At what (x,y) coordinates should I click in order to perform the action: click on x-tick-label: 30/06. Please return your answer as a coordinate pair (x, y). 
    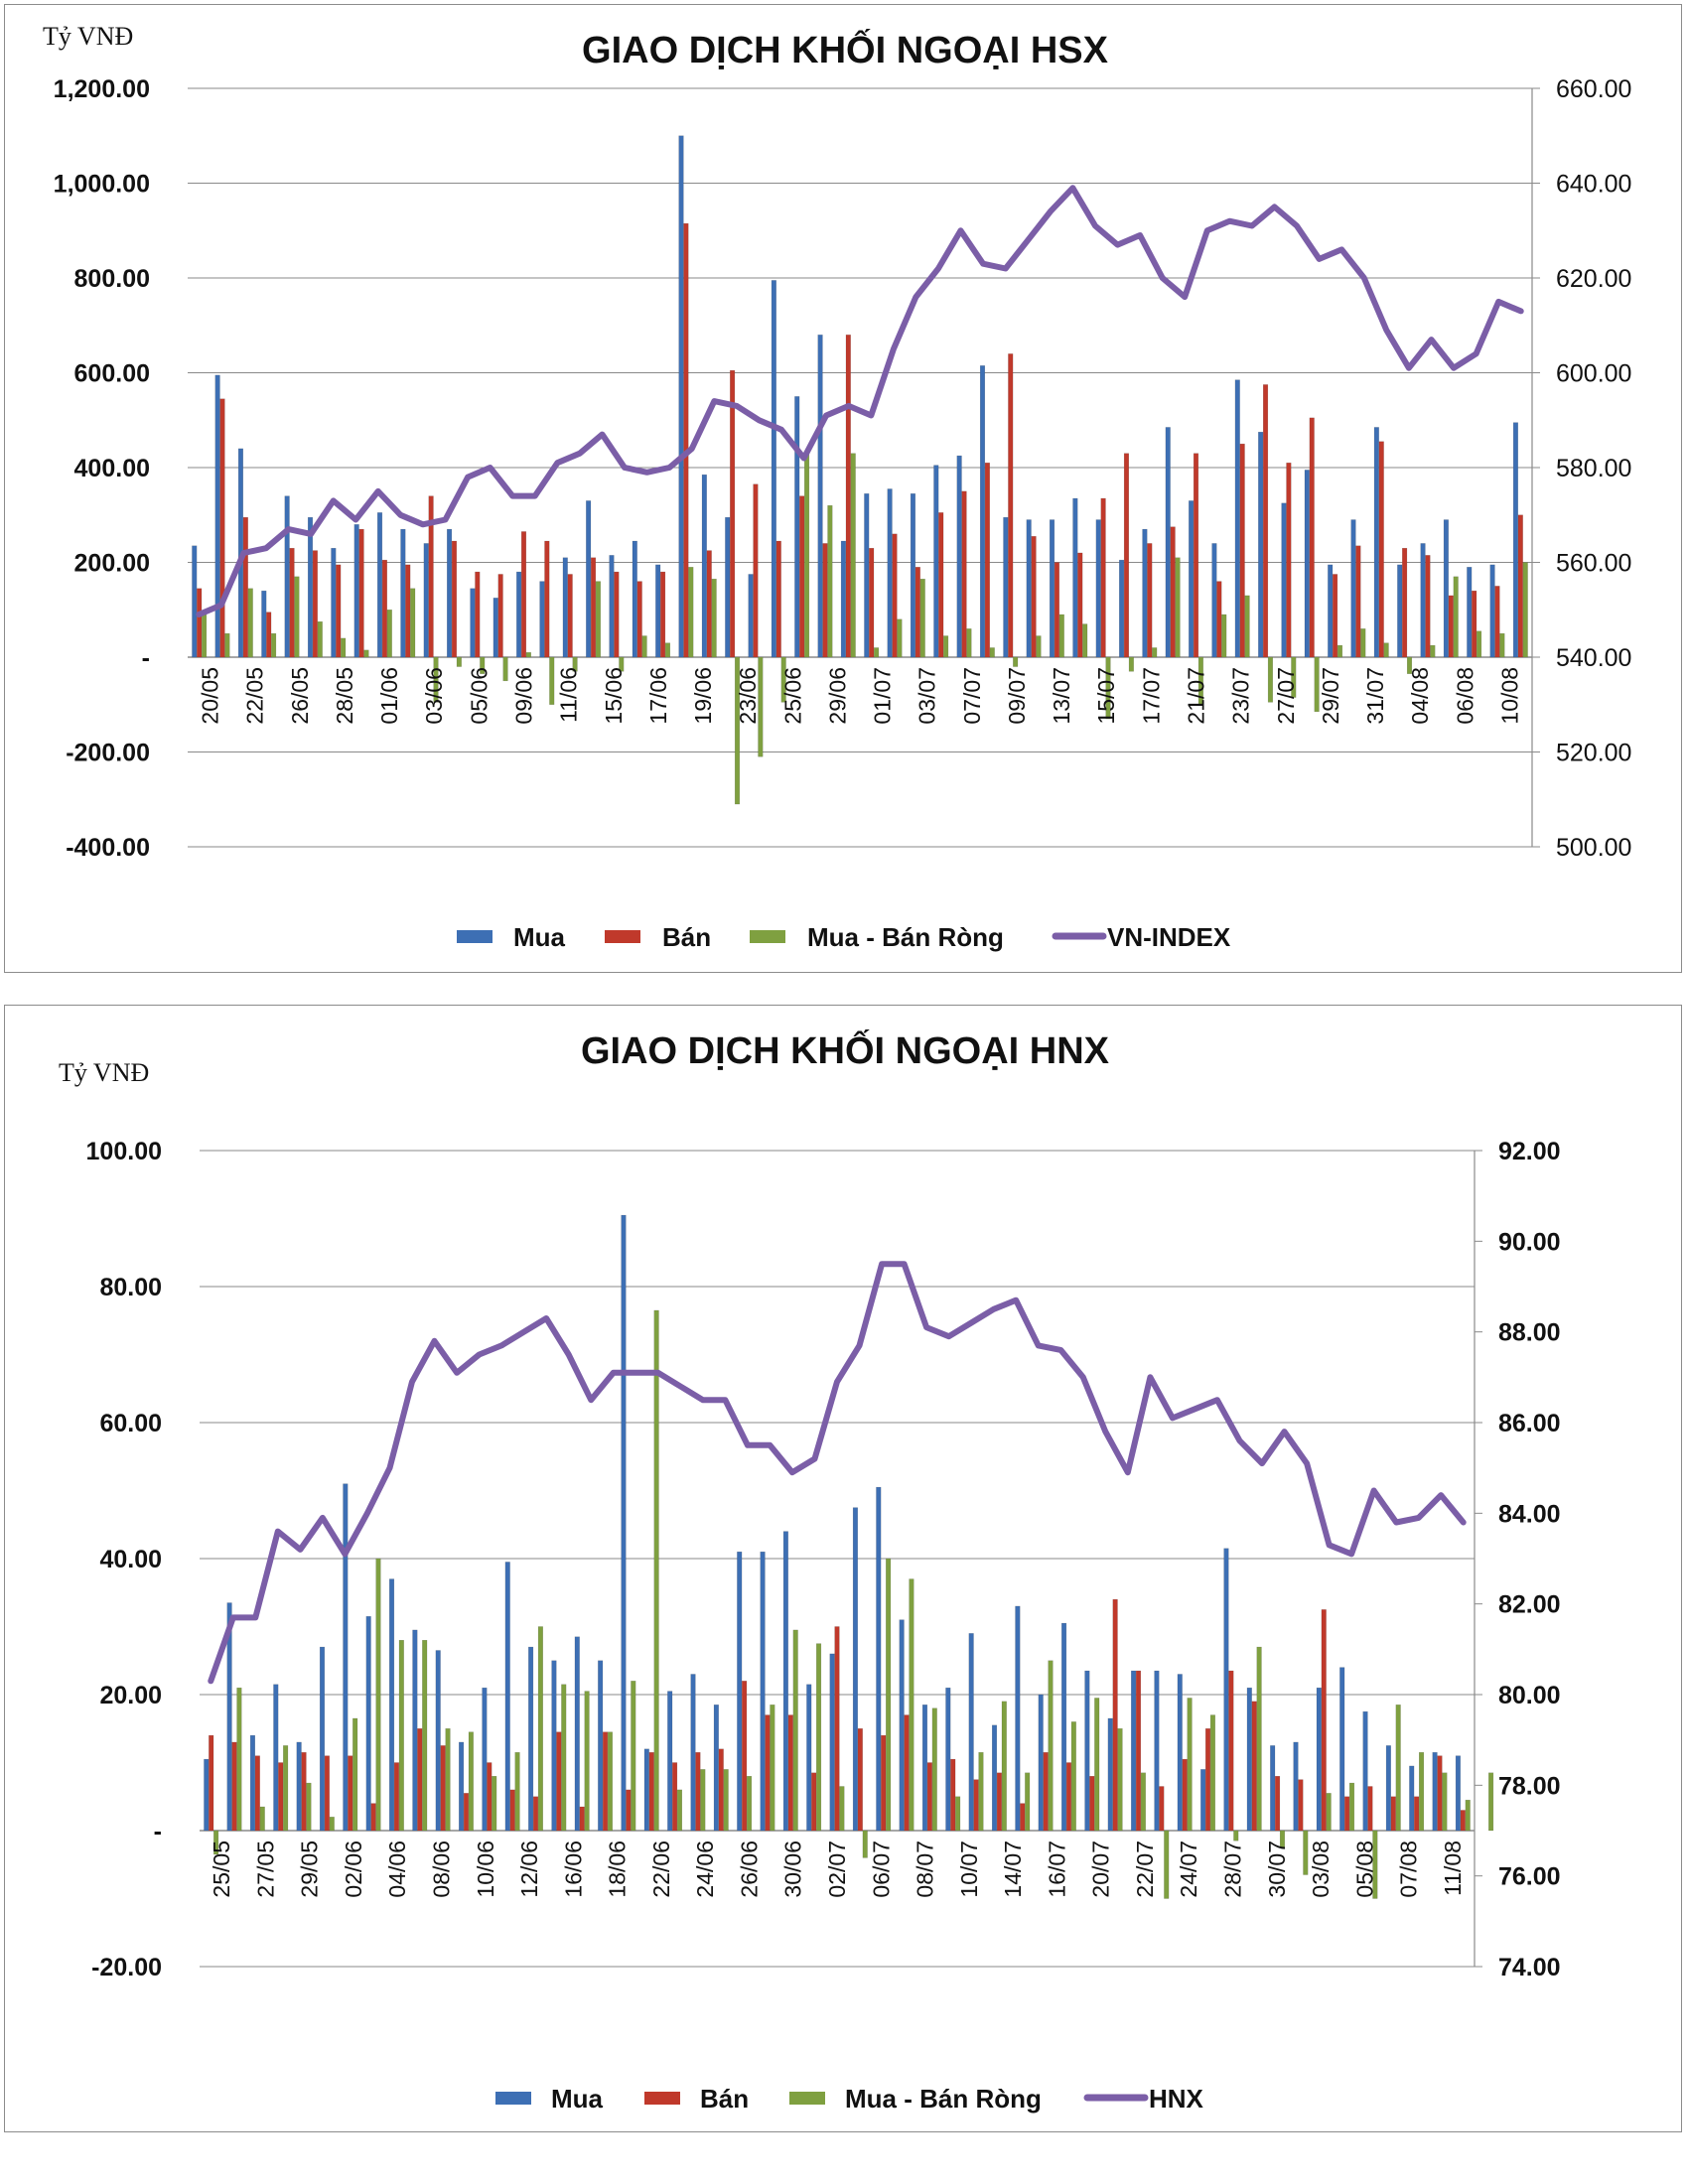
    Looking at the image, I should click on (793, 1869).